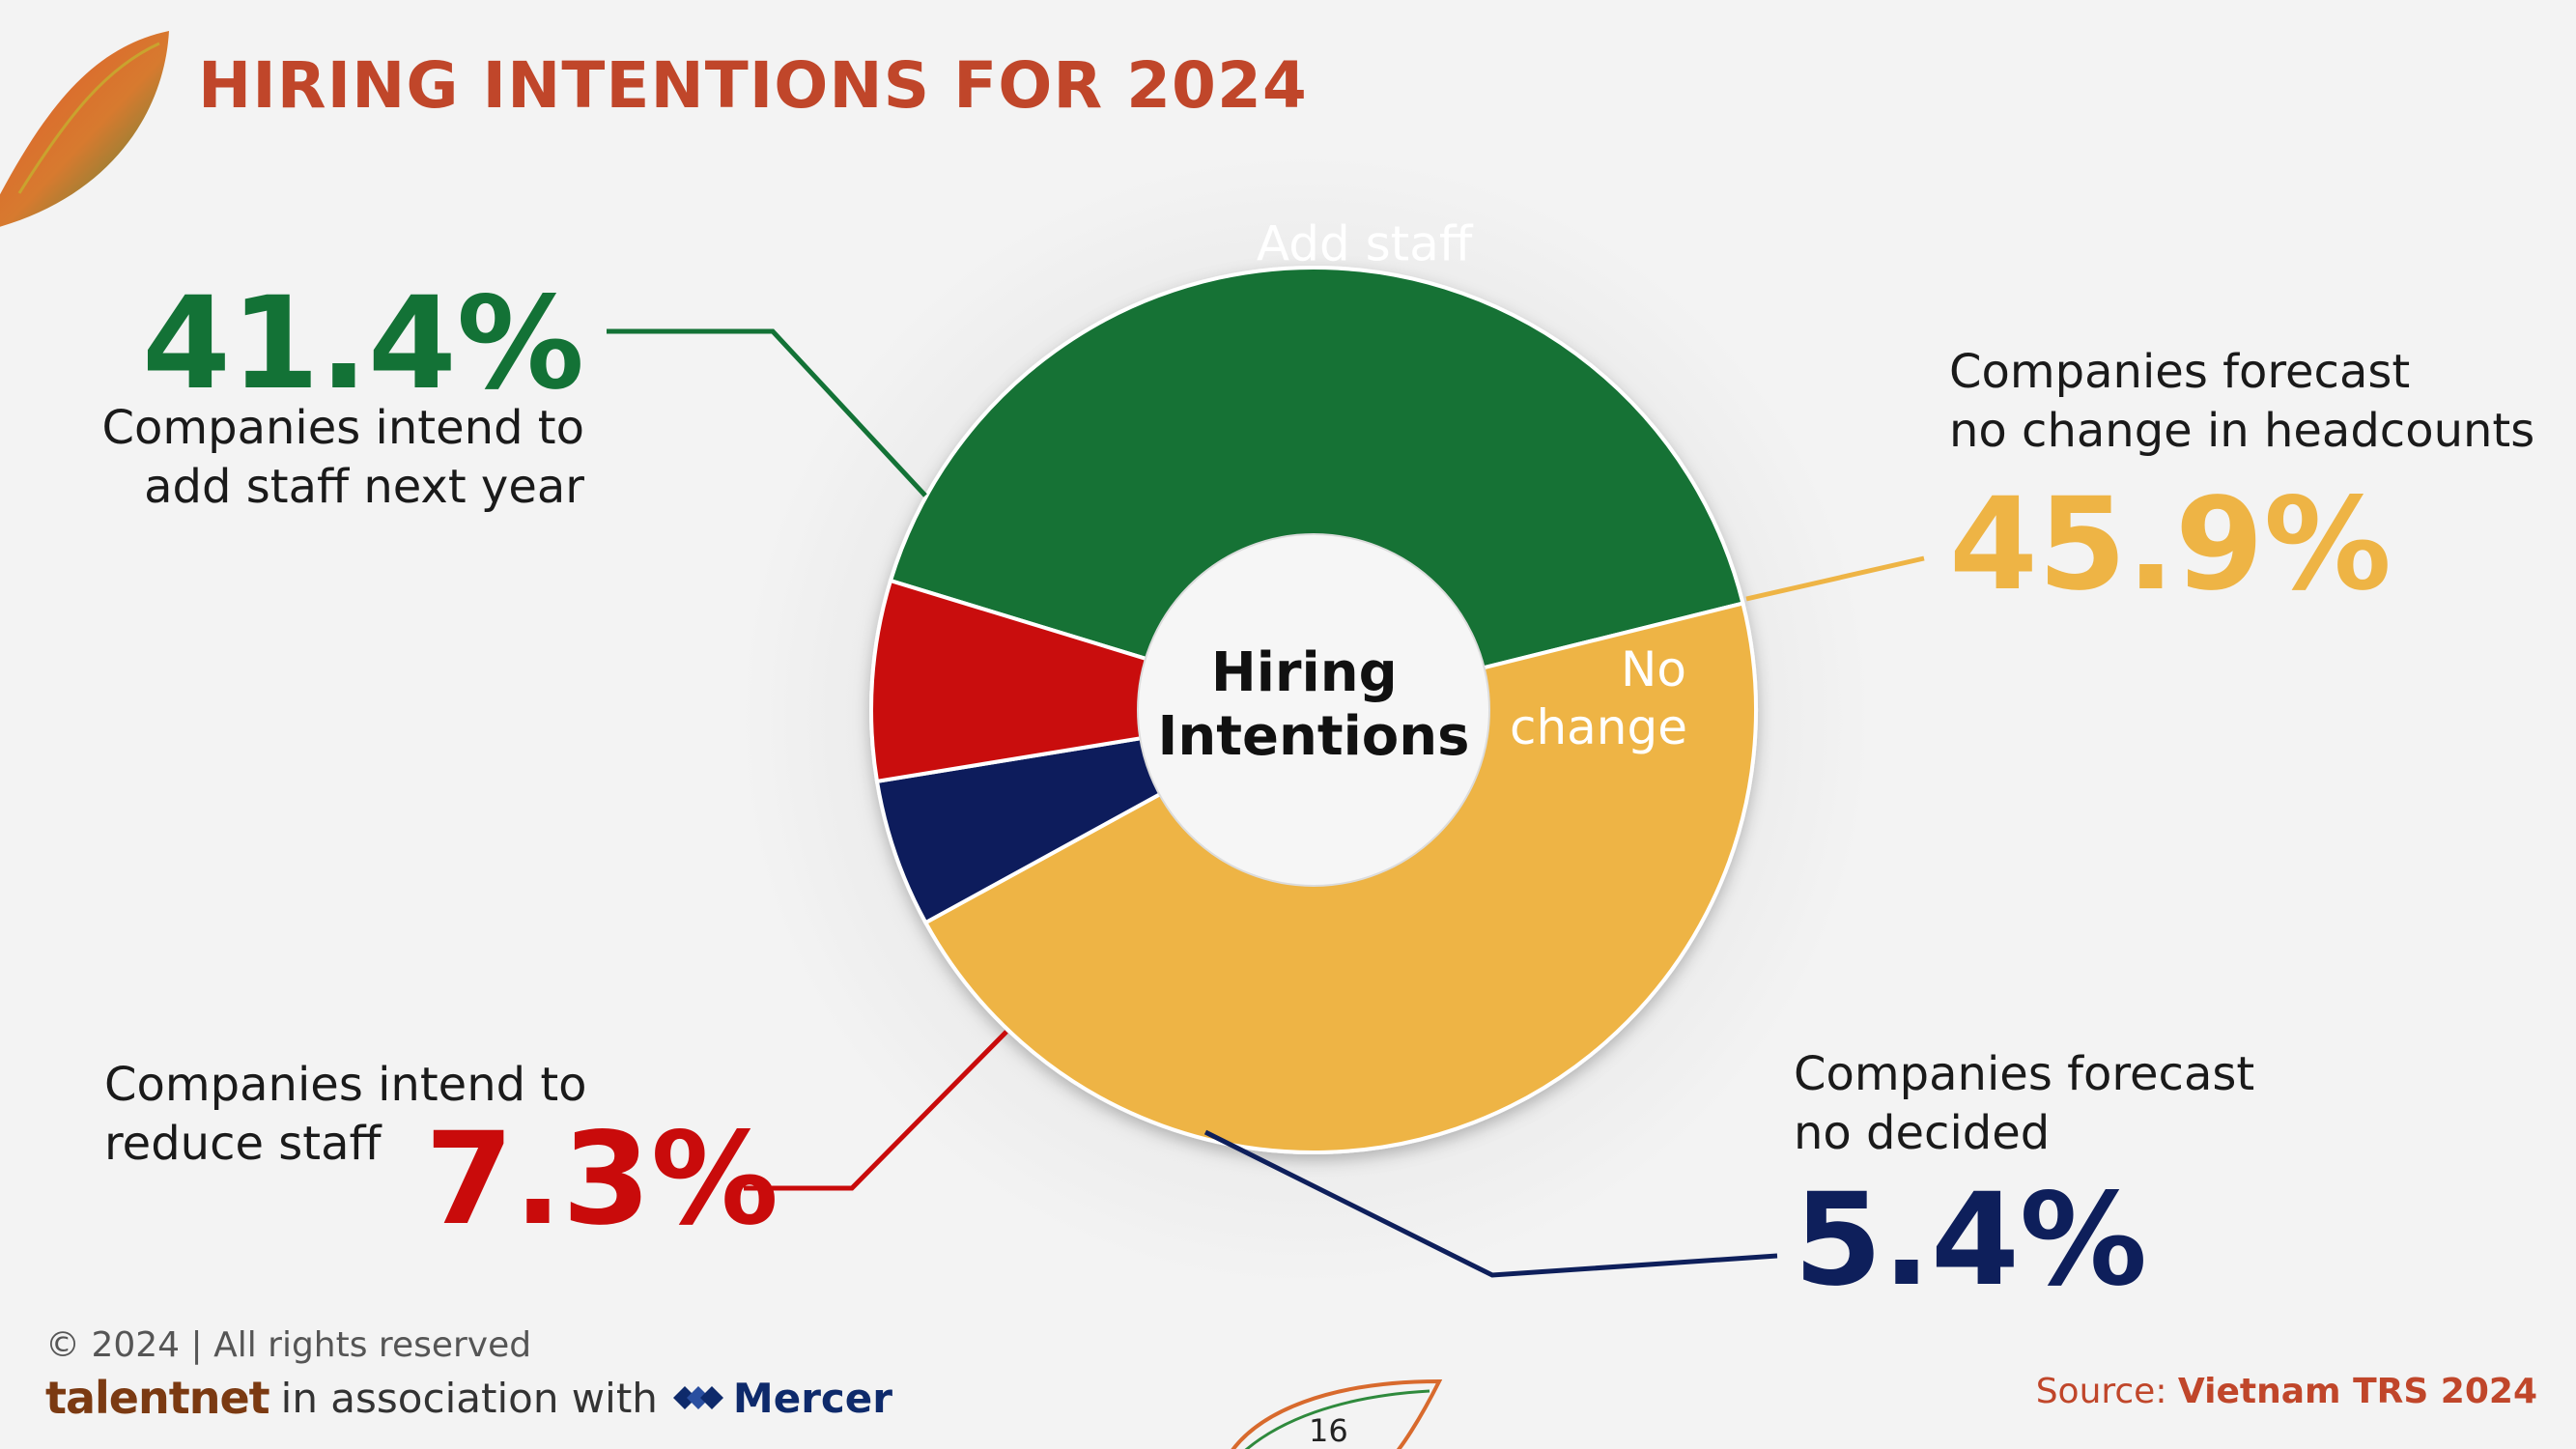  What do you see at coordinates (1653, 669) in the screenshot?
I see `slice-label-line: No` at bounding box center [1653, 669].